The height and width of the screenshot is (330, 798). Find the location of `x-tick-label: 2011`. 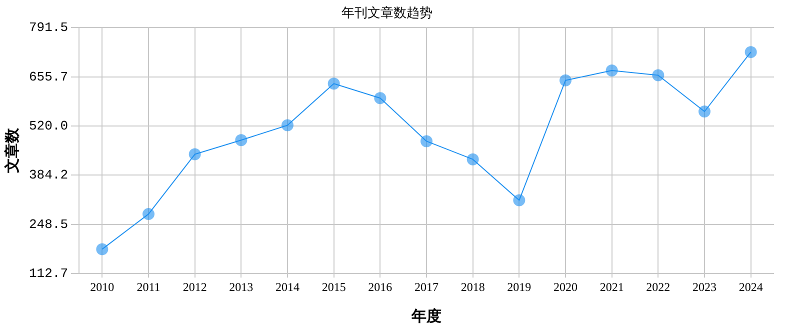

x-tick-label: 2011 is located at coordinates (148, 287).